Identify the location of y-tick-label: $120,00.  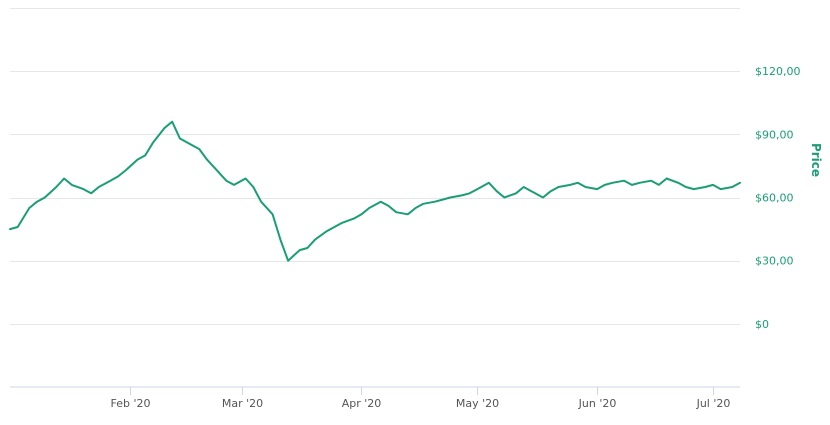
(778, 71).